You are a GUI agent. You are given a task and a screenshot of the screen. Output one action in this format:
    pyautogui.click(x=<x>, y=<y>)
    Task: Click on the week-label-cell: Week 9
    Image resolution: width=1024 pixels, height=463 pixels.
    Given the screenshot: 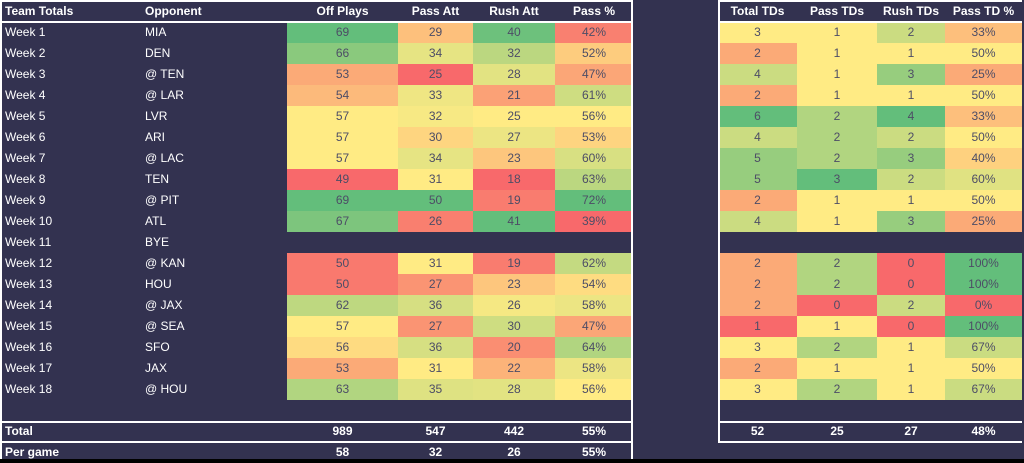 What is the action you would take?
    pyautogui.click(x=25, y=200)
    